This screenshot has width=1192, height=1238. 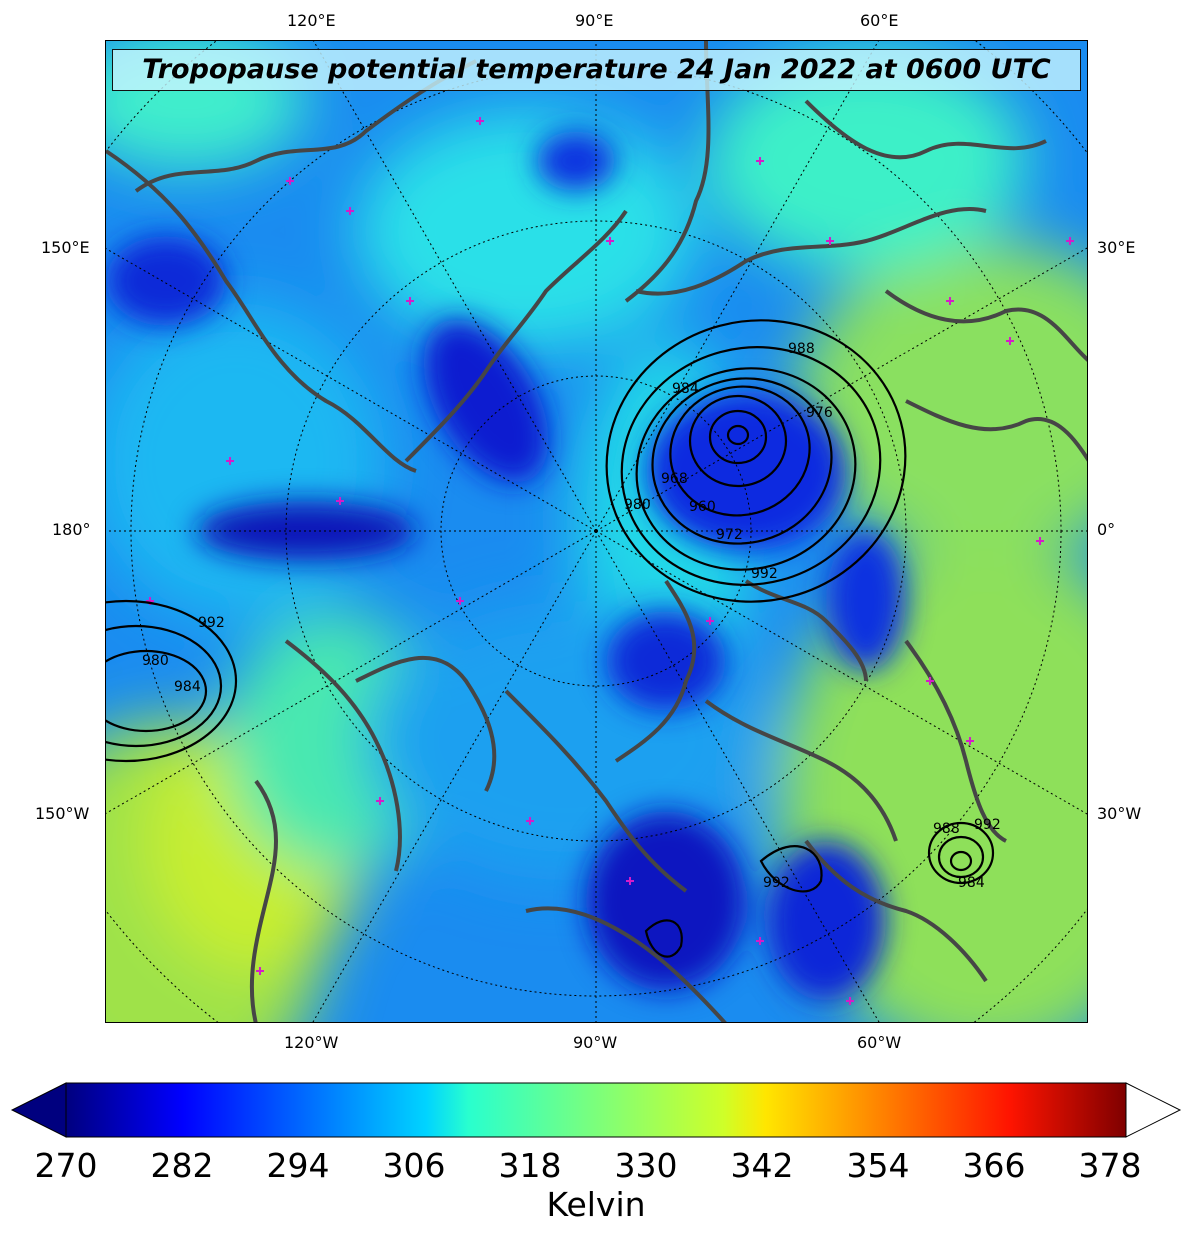 What do you see at coordinates (674, 479) in the screenshot?
I see `contour-label: 968` at bounding box center [674, 479].